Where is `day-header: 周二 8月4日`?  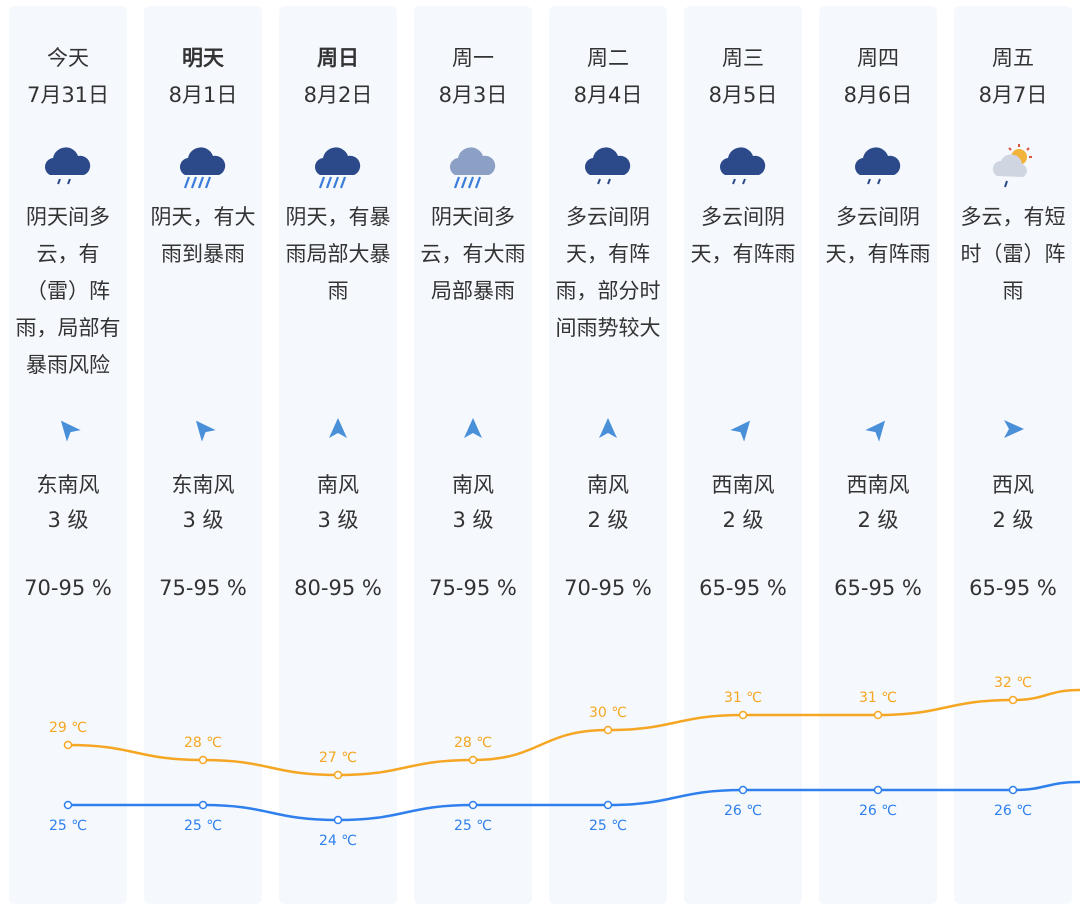
day-header: 周二 8月4日 is located at coordinates (608, 77).